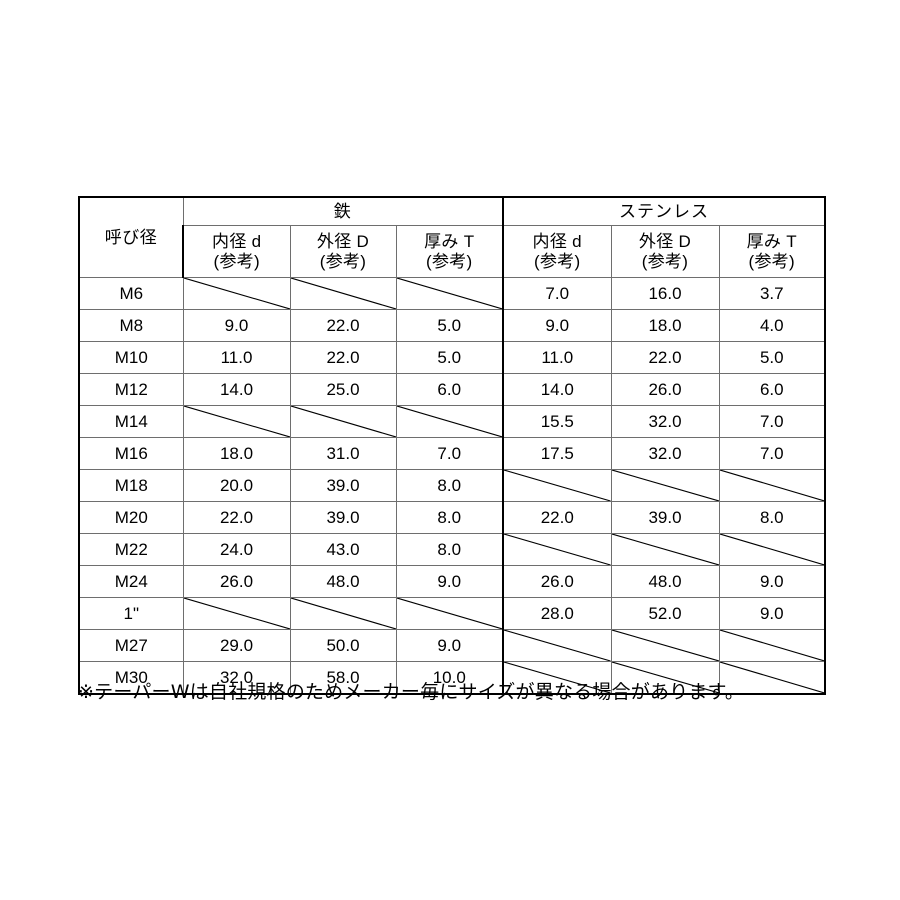 This screenshot has width=900, height=900. What do you see at coordinates (236, 549) in the screenshot?
I see `cell-value: 24.0` at bounding box center [236, 549].